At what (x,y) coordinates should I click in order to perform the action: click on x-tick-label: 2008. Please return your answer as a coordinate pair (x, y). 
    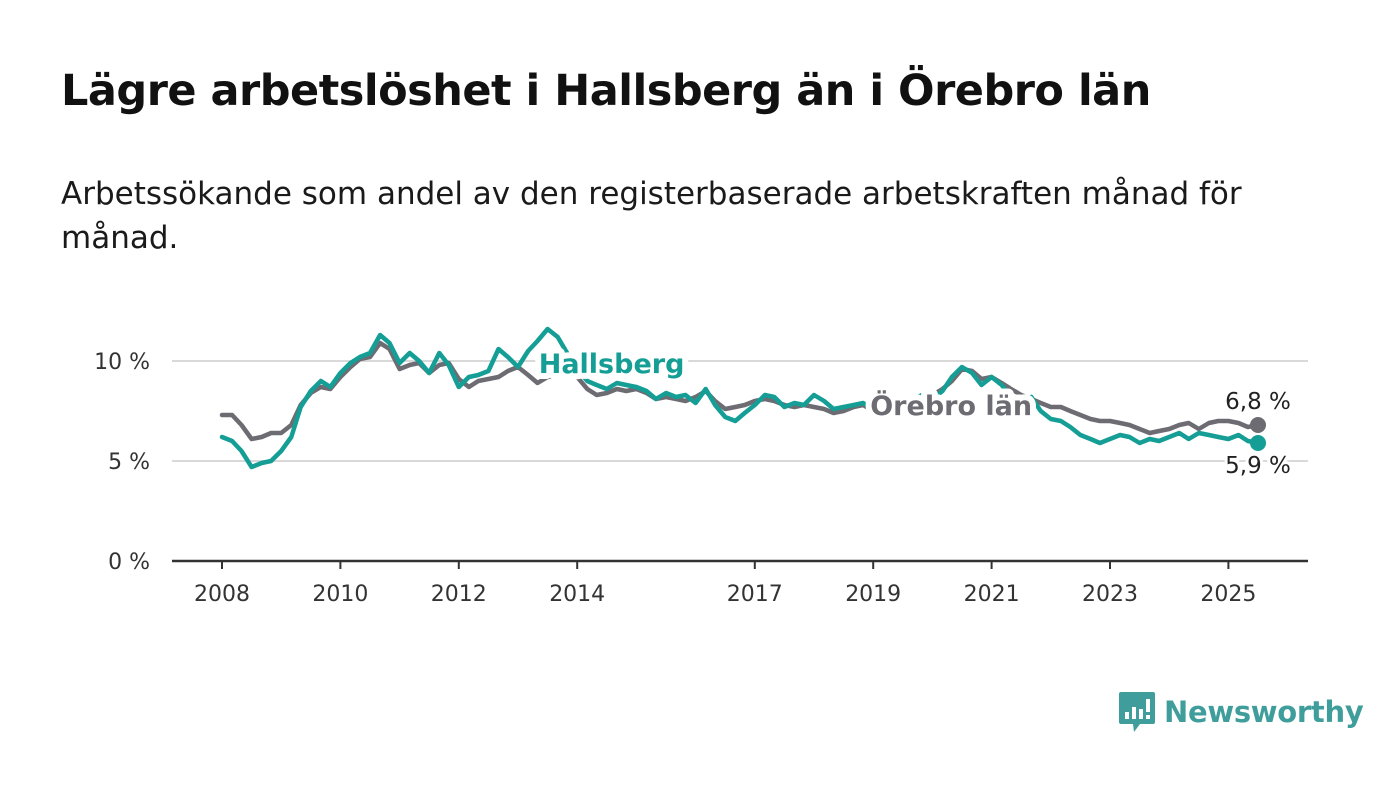
    Looking at the image, I should click on (222, 594).